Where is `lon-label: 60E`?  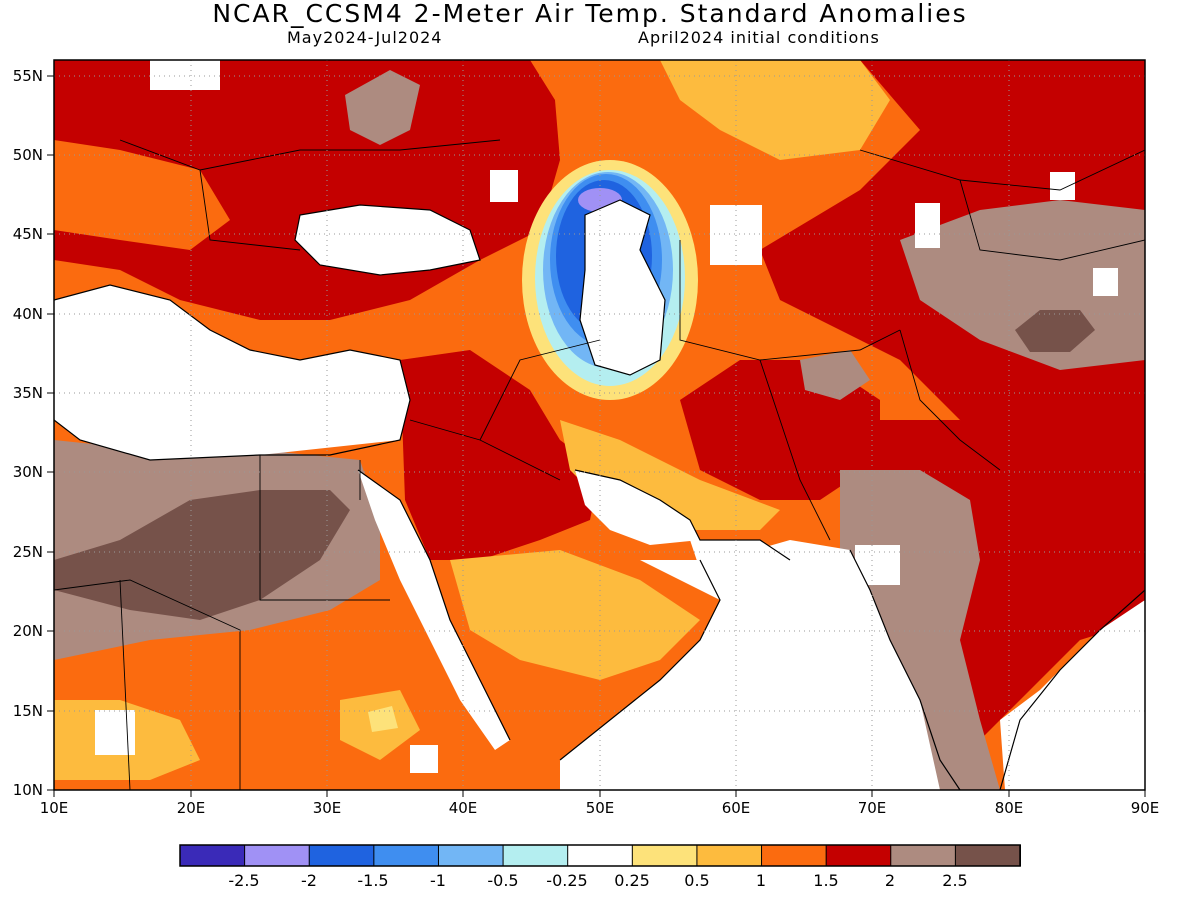 lon-label: 60E is located at coordinates (736, 808).